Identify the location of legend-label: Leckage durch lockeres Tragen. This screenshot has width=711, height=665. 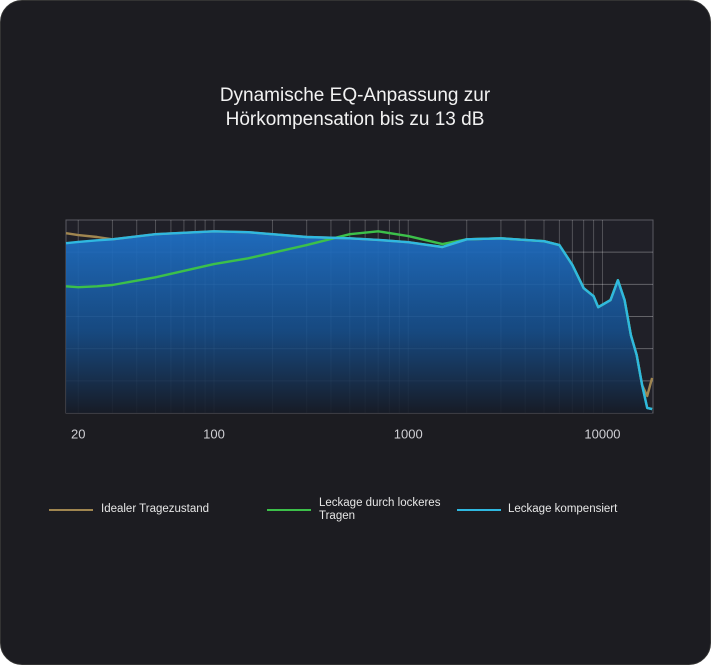
(380, 509).